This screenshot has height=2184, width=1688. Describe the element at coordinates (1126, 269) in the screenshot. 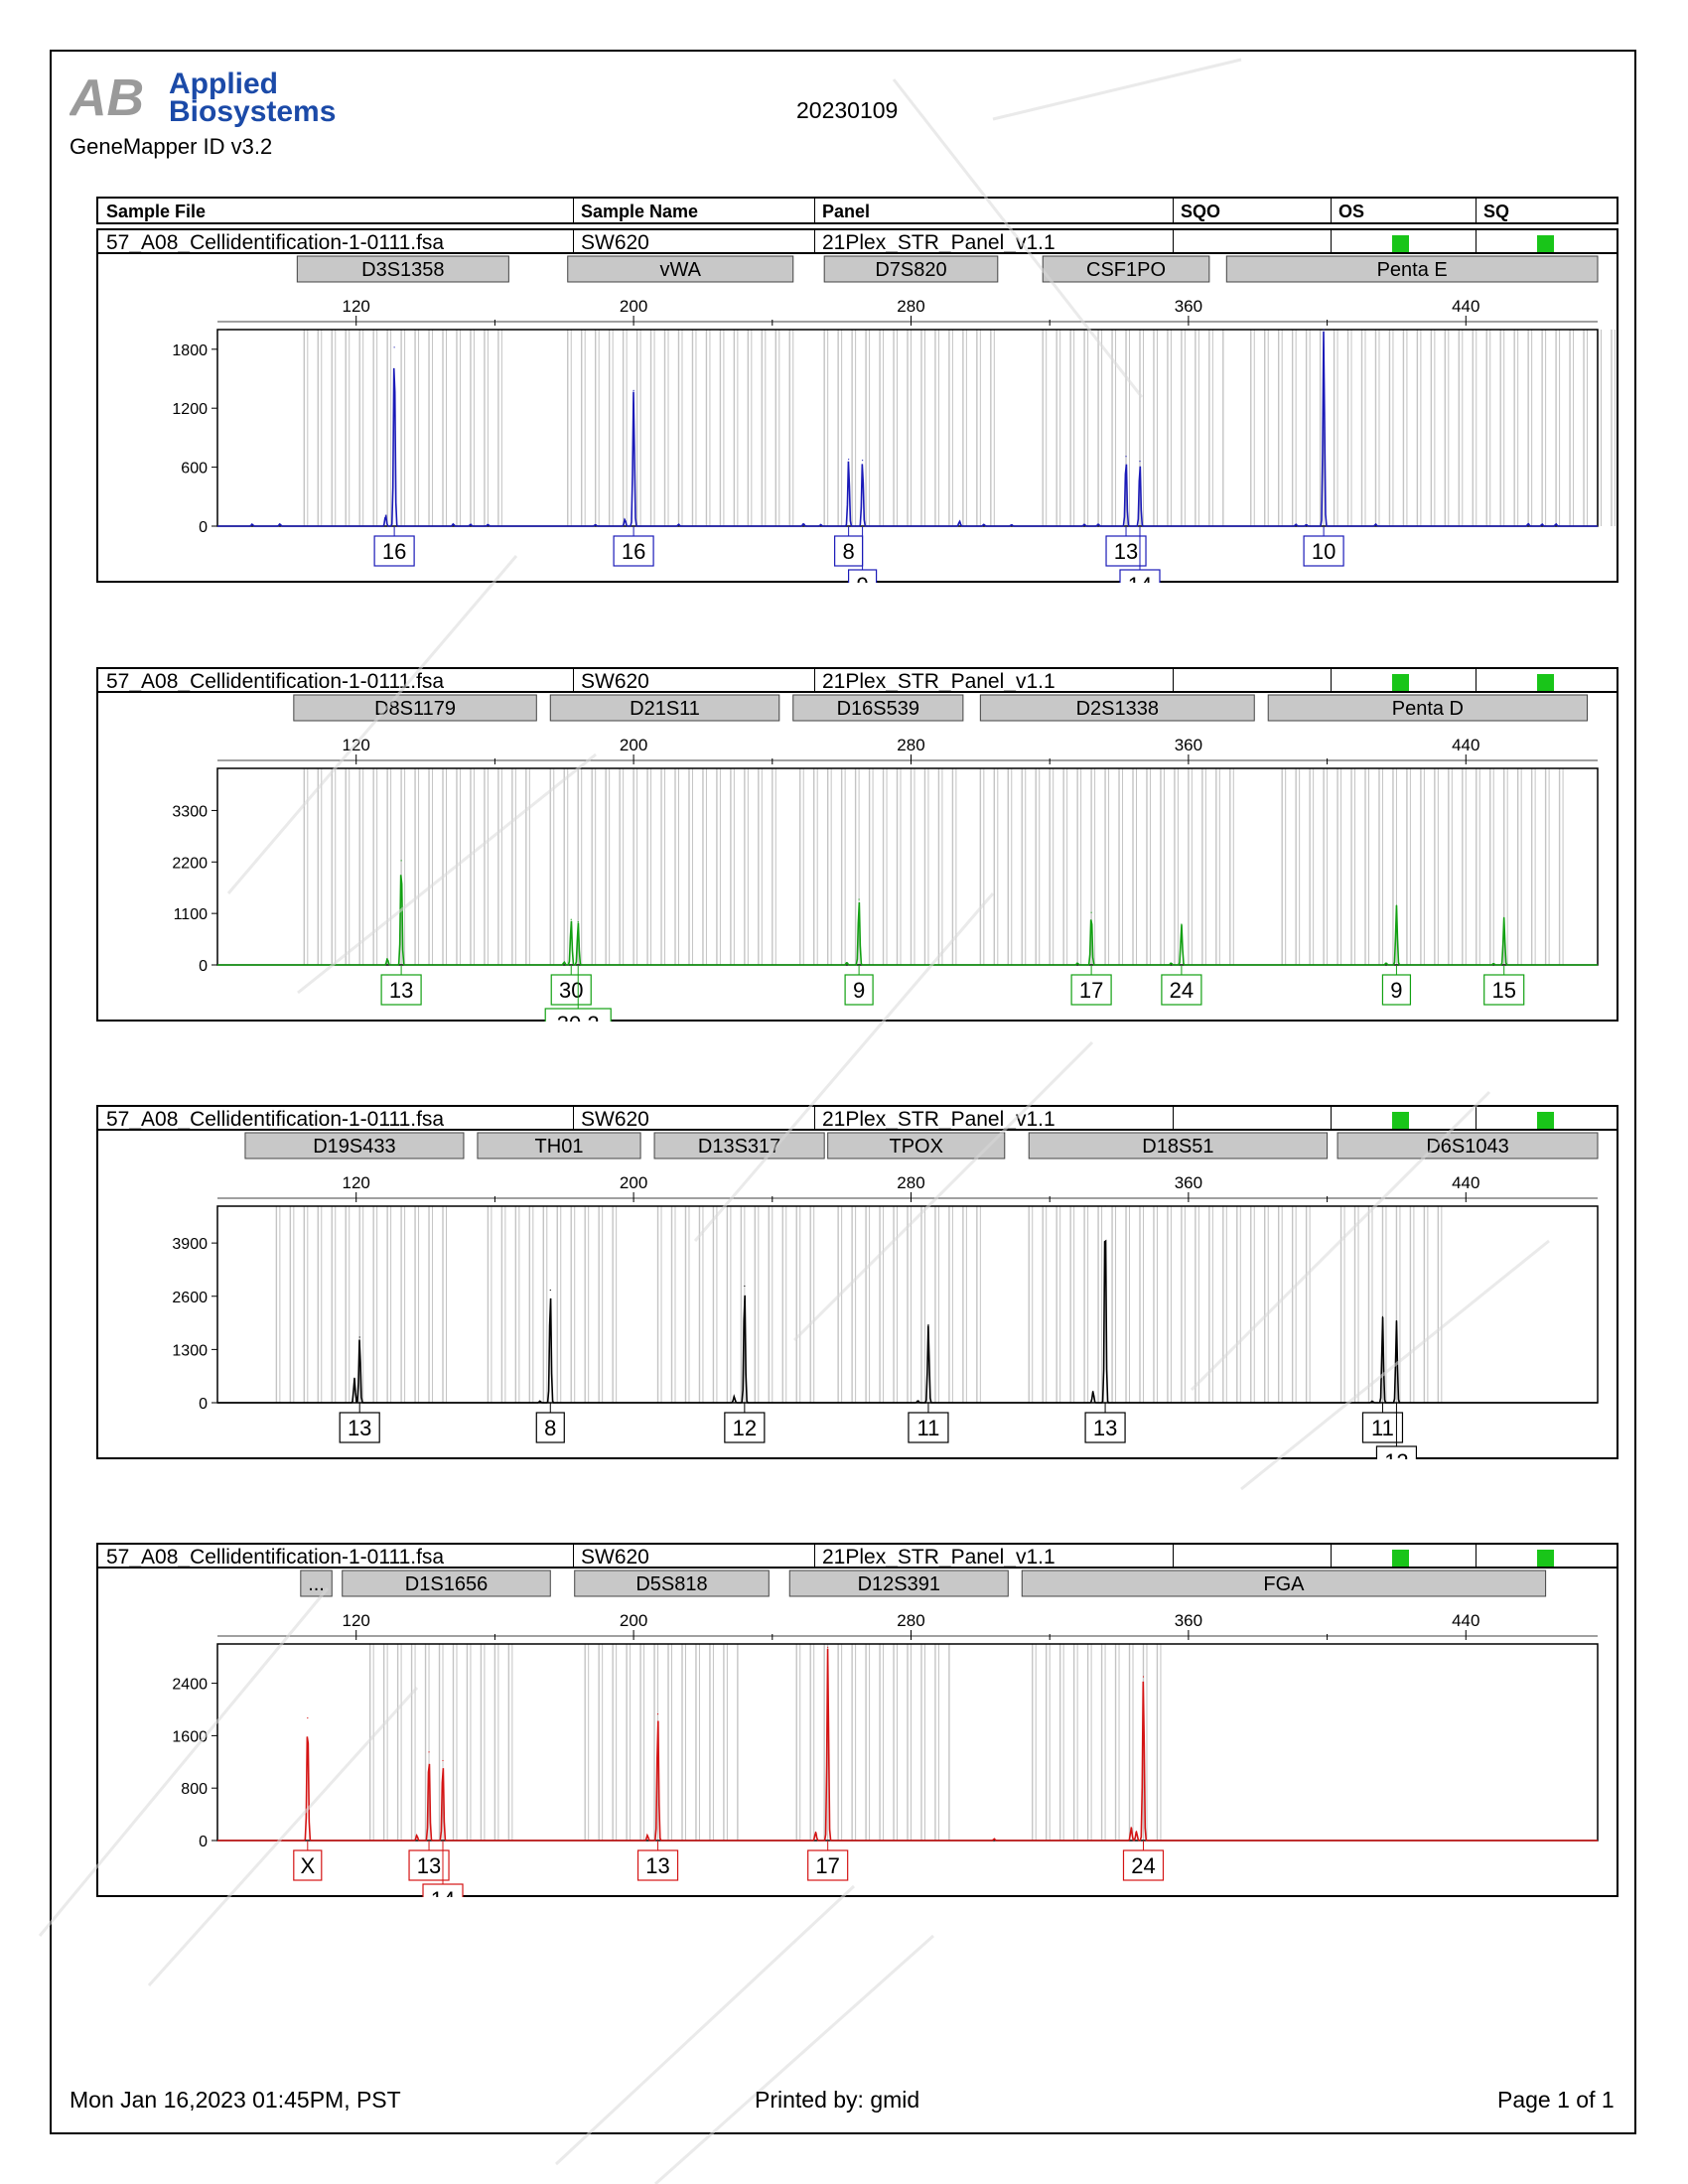

I see `marker-bar: CSF1PO` at that location.